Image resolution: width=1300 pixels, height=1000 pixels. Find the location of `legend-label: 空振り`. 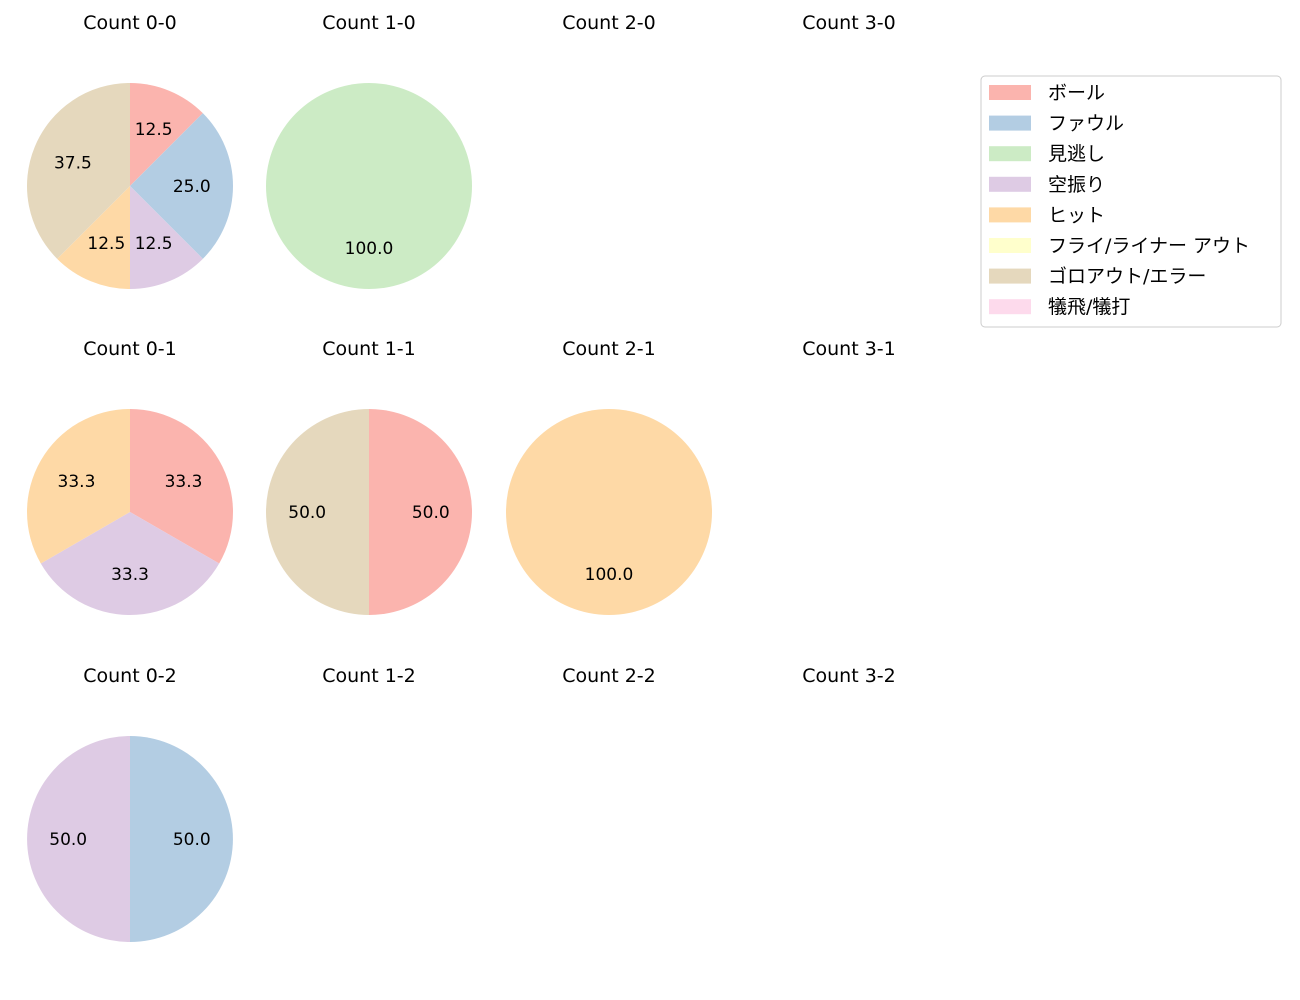

legend-label: 空振り is located at coordinates (1076, 185).